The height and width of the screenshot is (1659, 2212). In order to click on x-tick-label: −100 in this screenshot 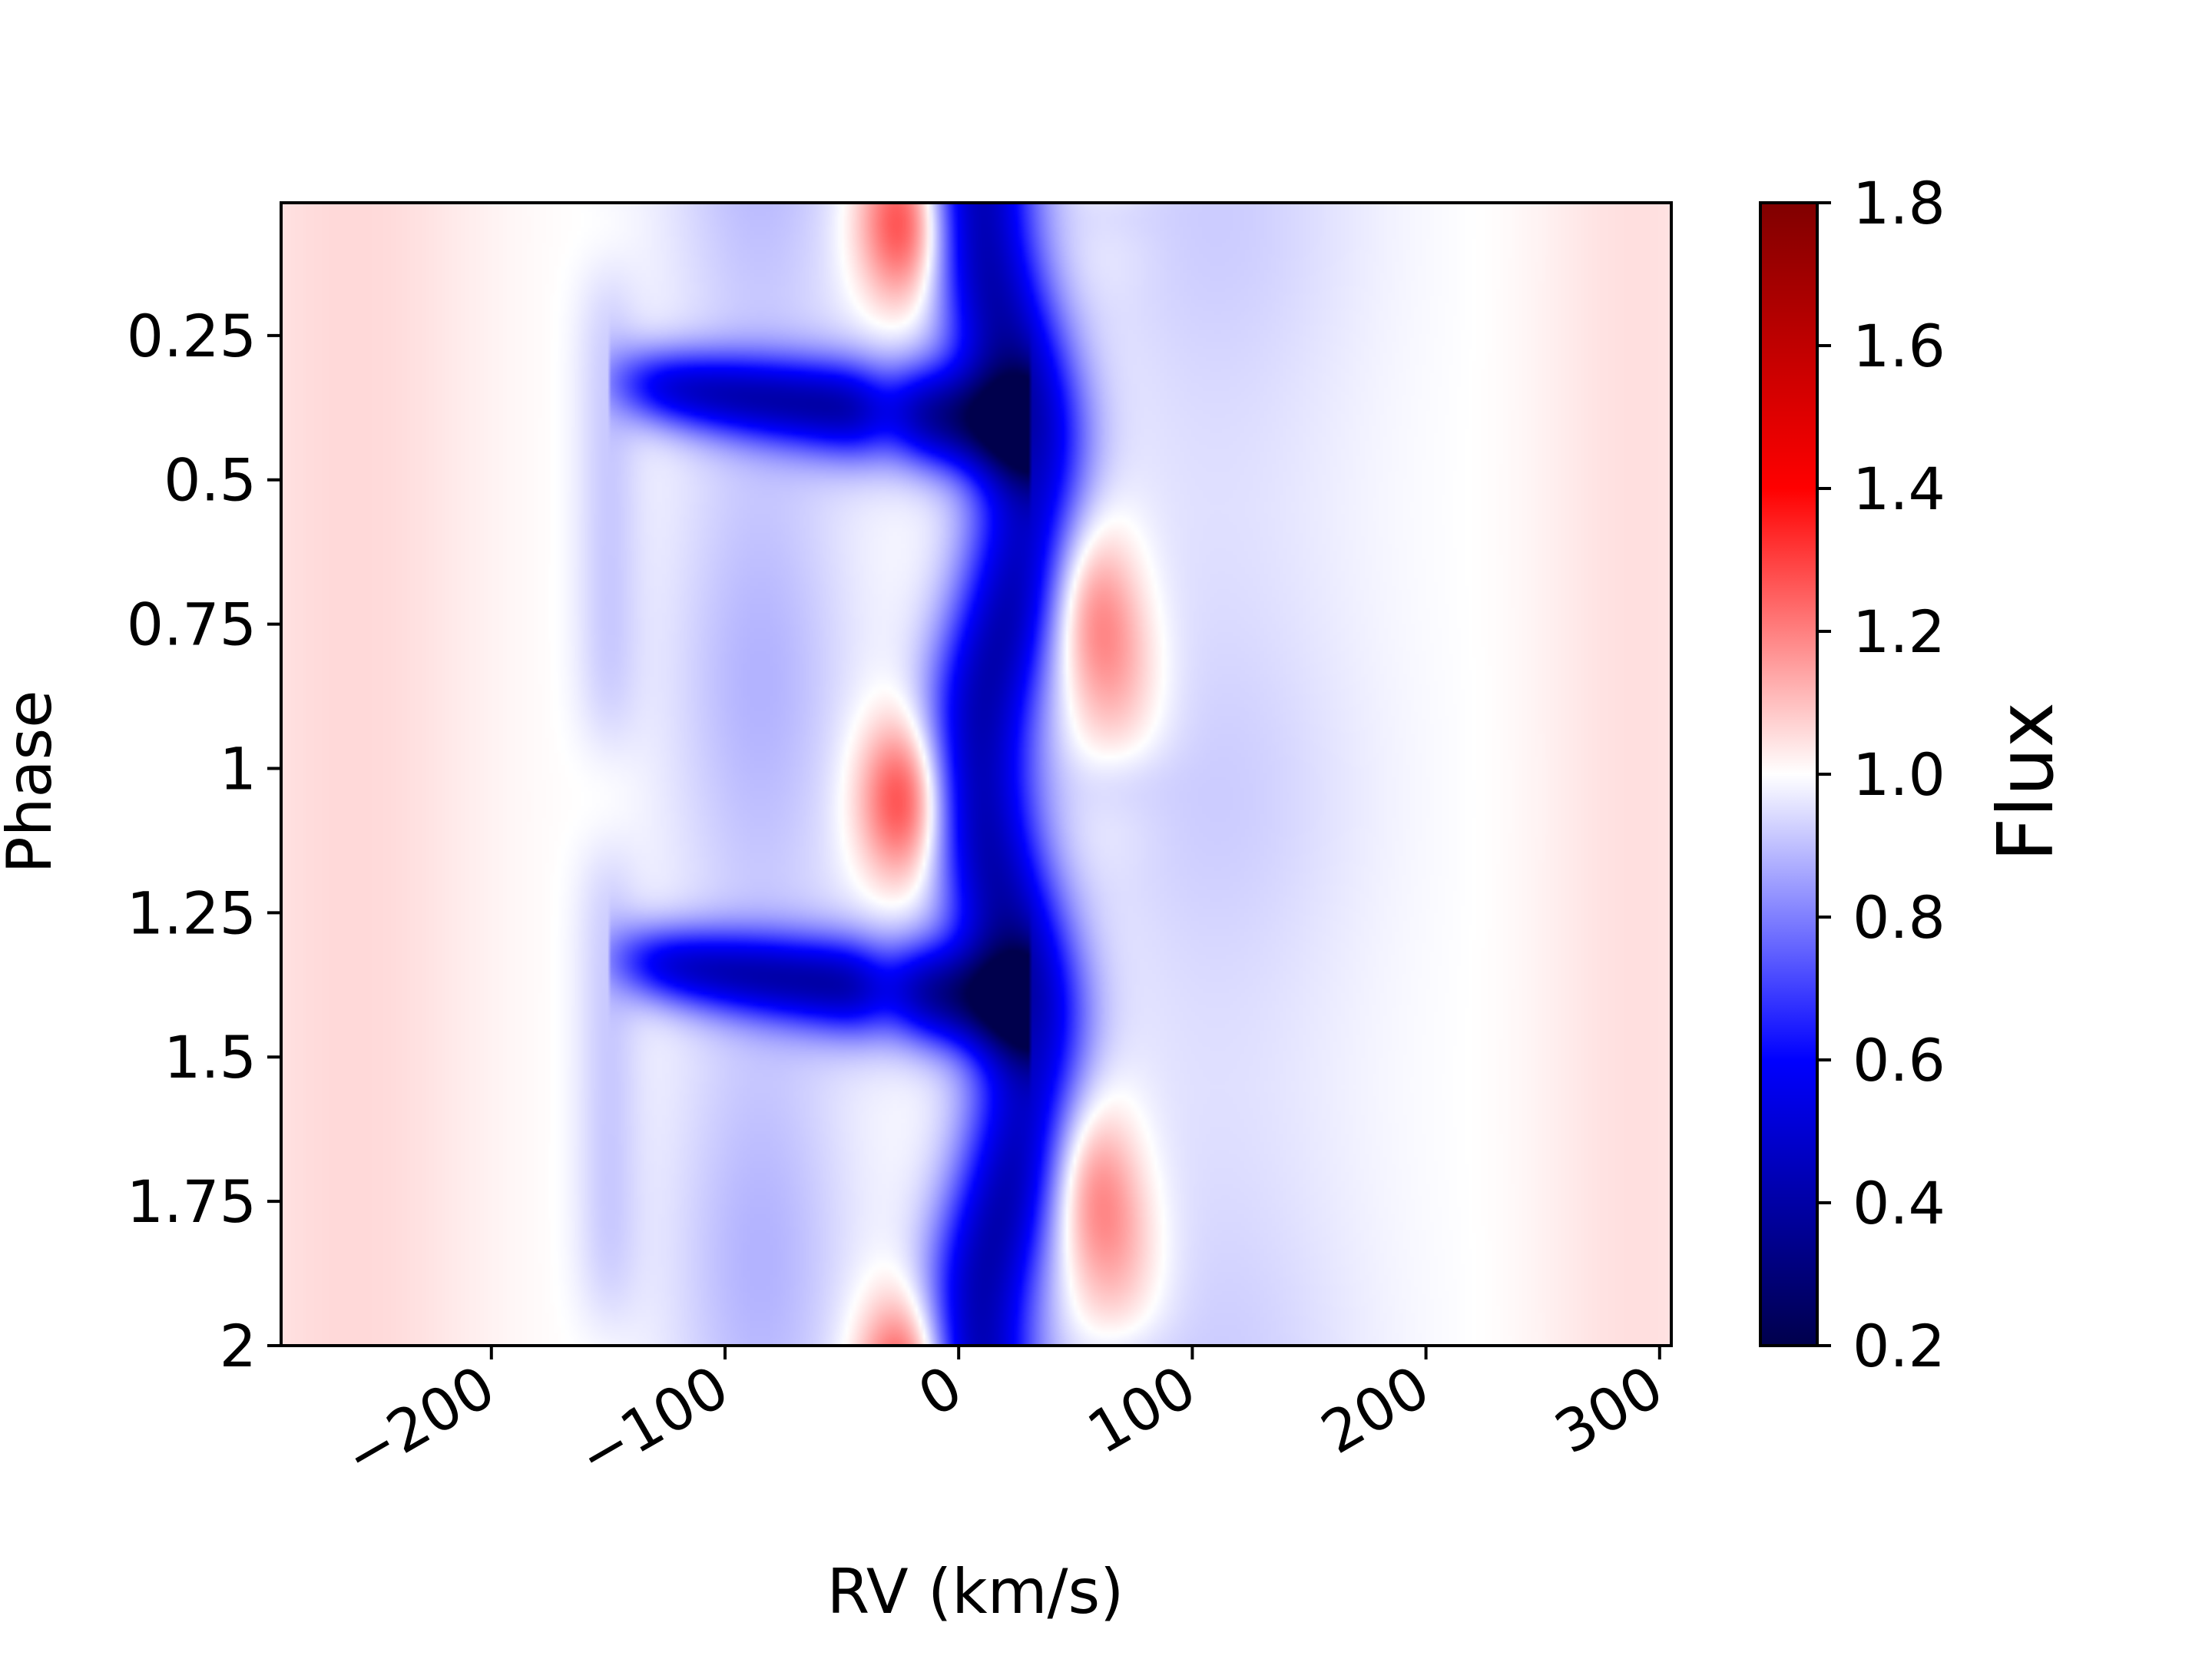, I will do `click(654, 1423)`.